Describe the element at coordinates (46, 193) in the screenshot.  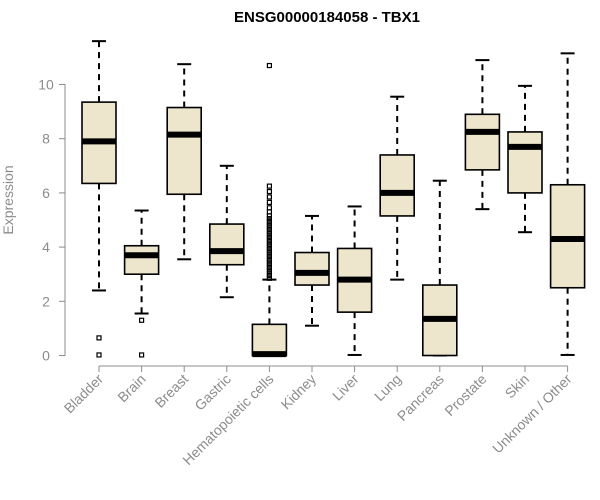
I see `y-tick-label: 6` at that location.